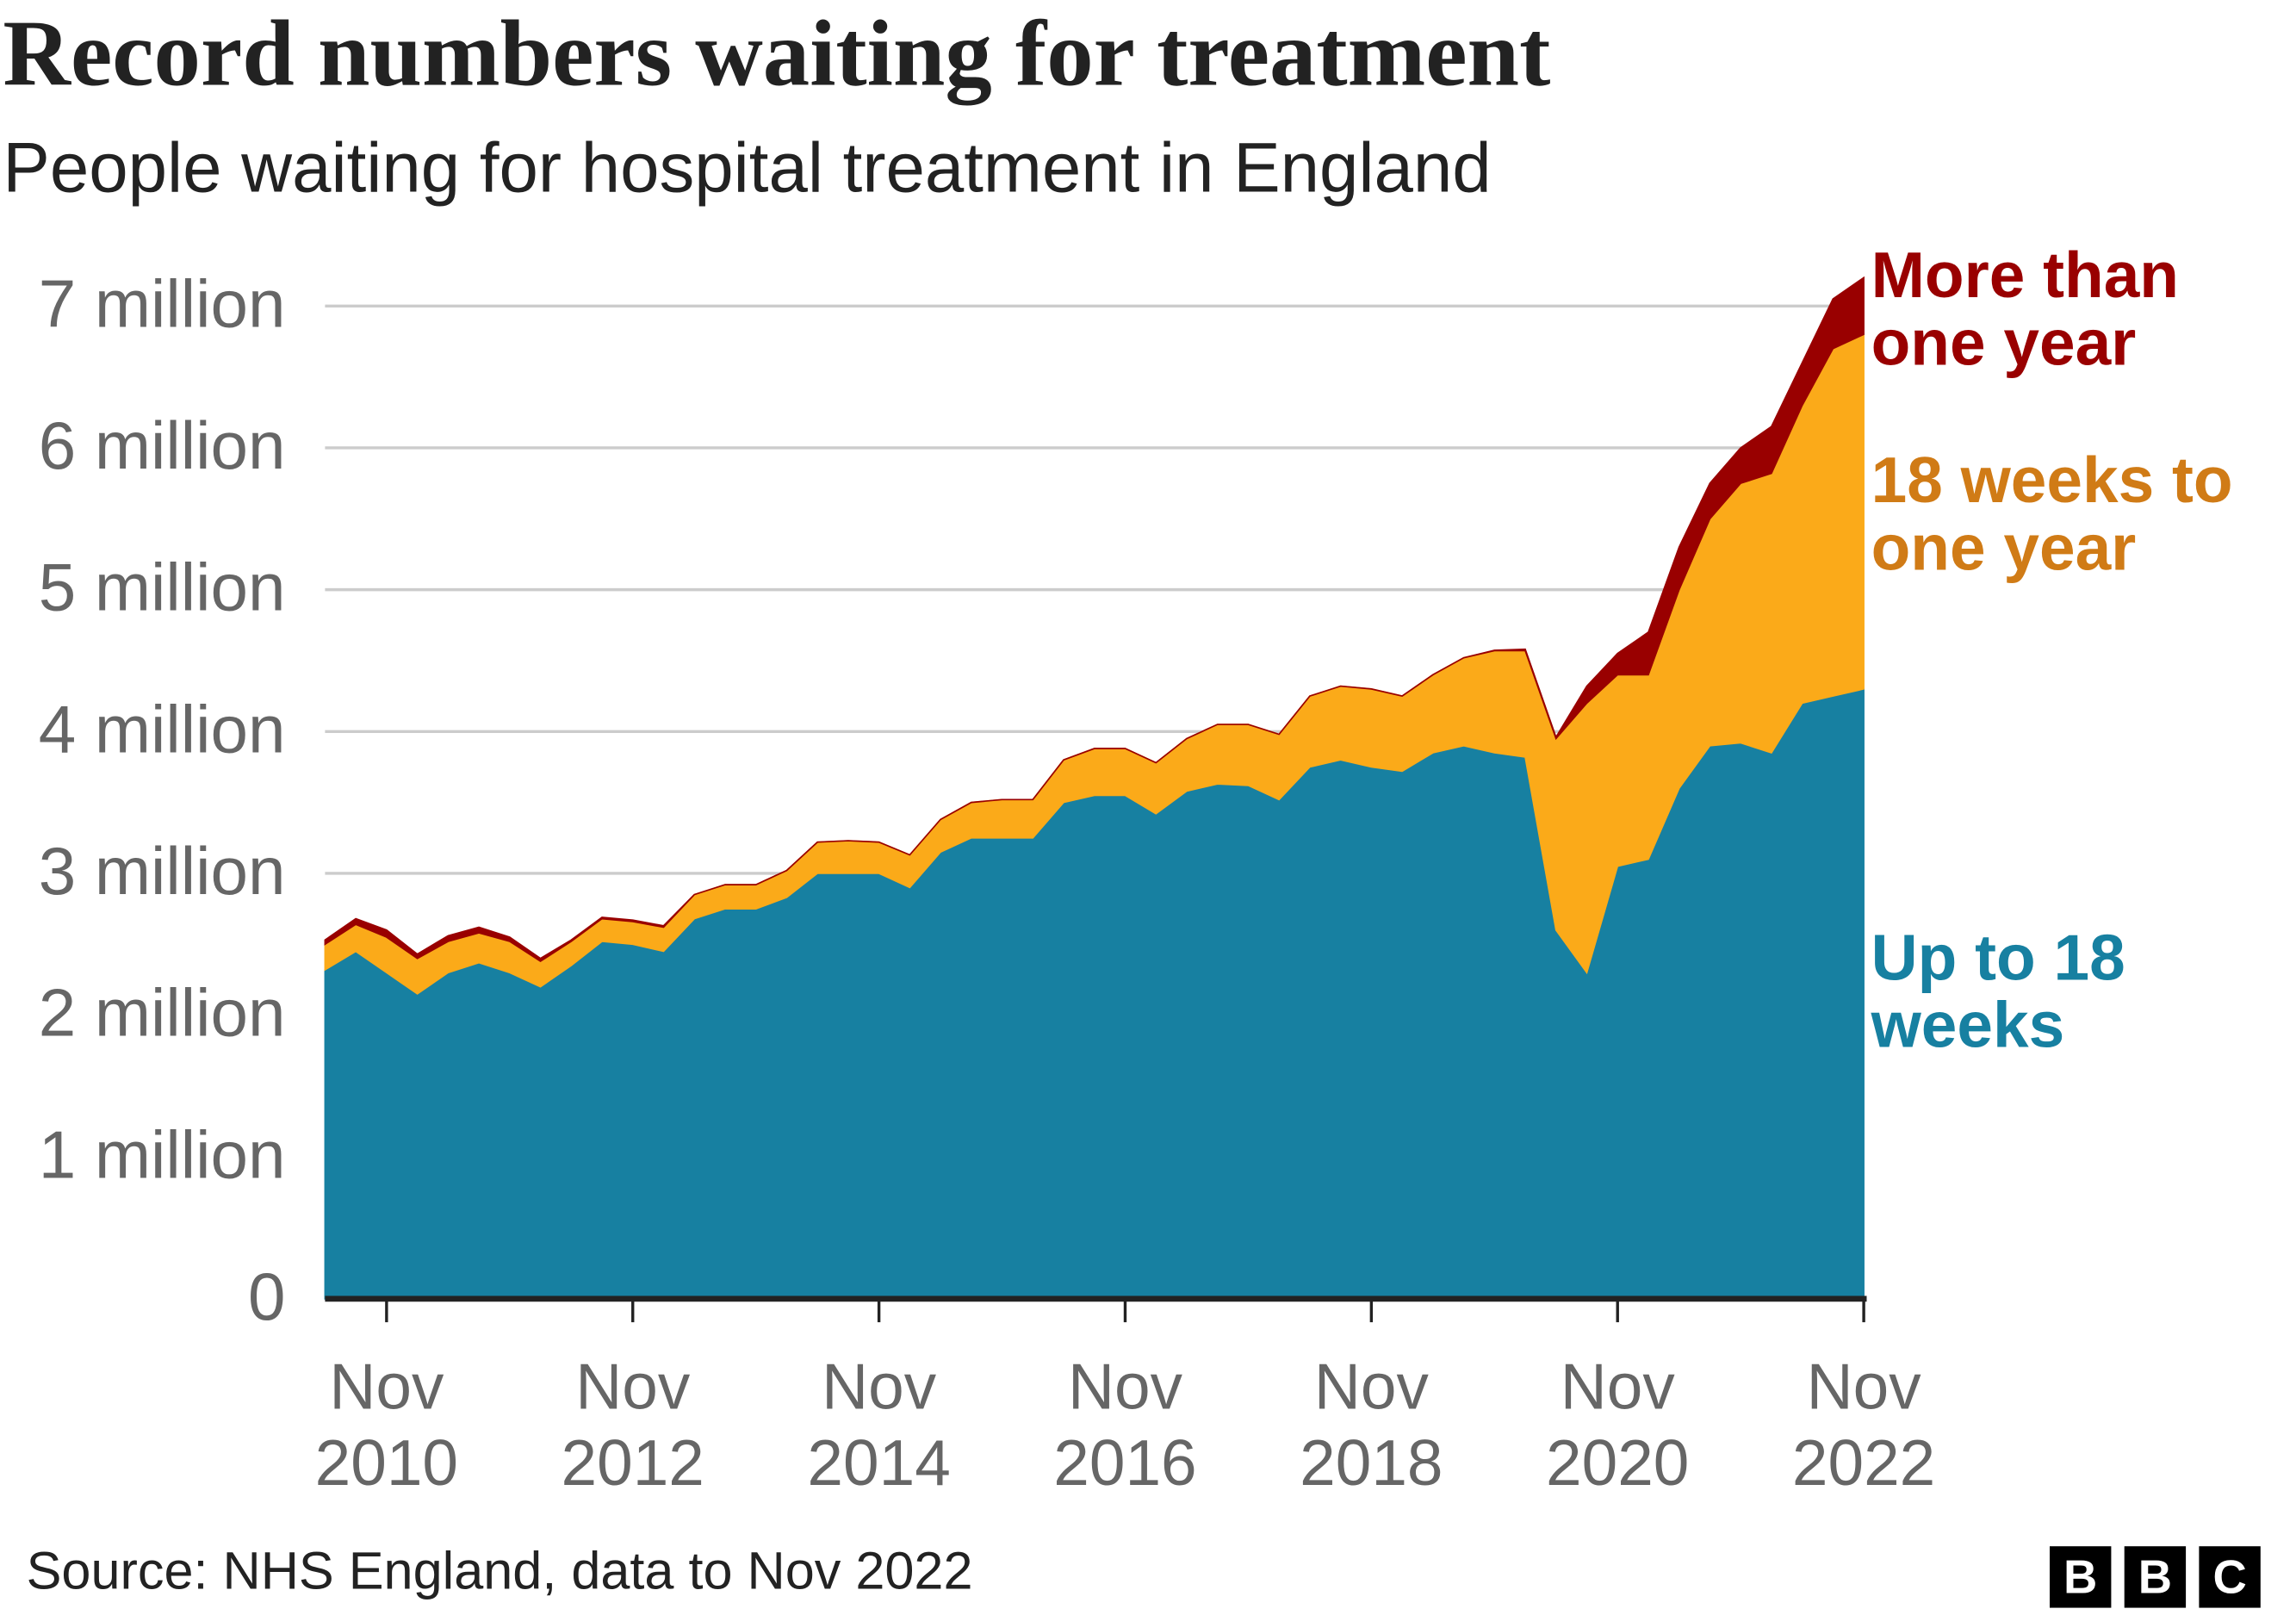  What do you see at coordinates (2230, 1577) in the screenshot?
I see `logo-letter: C` at bounding box center [2230, 1577].